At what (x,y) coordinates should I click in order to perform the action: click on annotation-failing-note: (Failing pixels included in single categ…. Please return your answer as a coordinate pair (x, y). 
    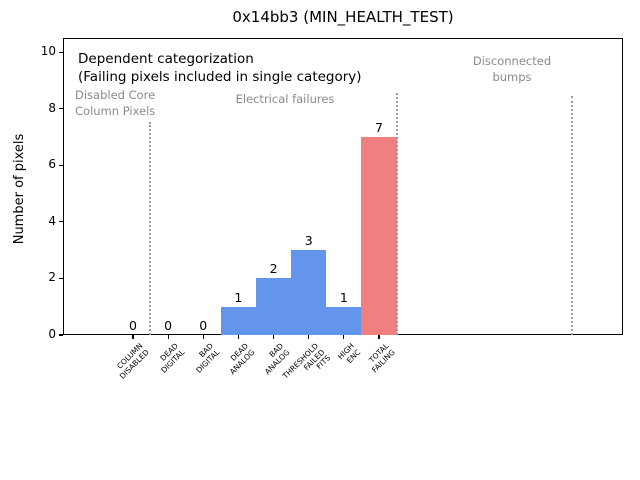
    Looking at the image, I should click on (220, 77).